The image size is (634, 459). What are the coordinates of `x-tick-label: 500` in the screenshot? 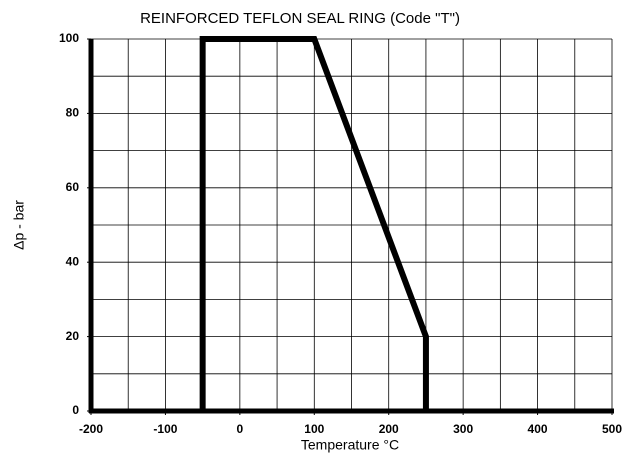 It's located at (612, 429).